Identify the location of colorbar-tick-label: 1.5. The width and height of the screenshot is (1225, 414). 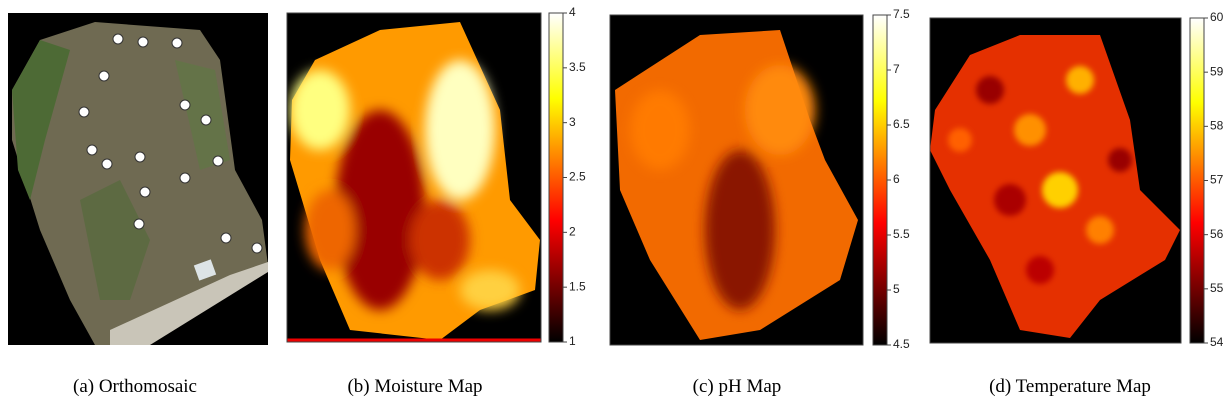
(577, 286).